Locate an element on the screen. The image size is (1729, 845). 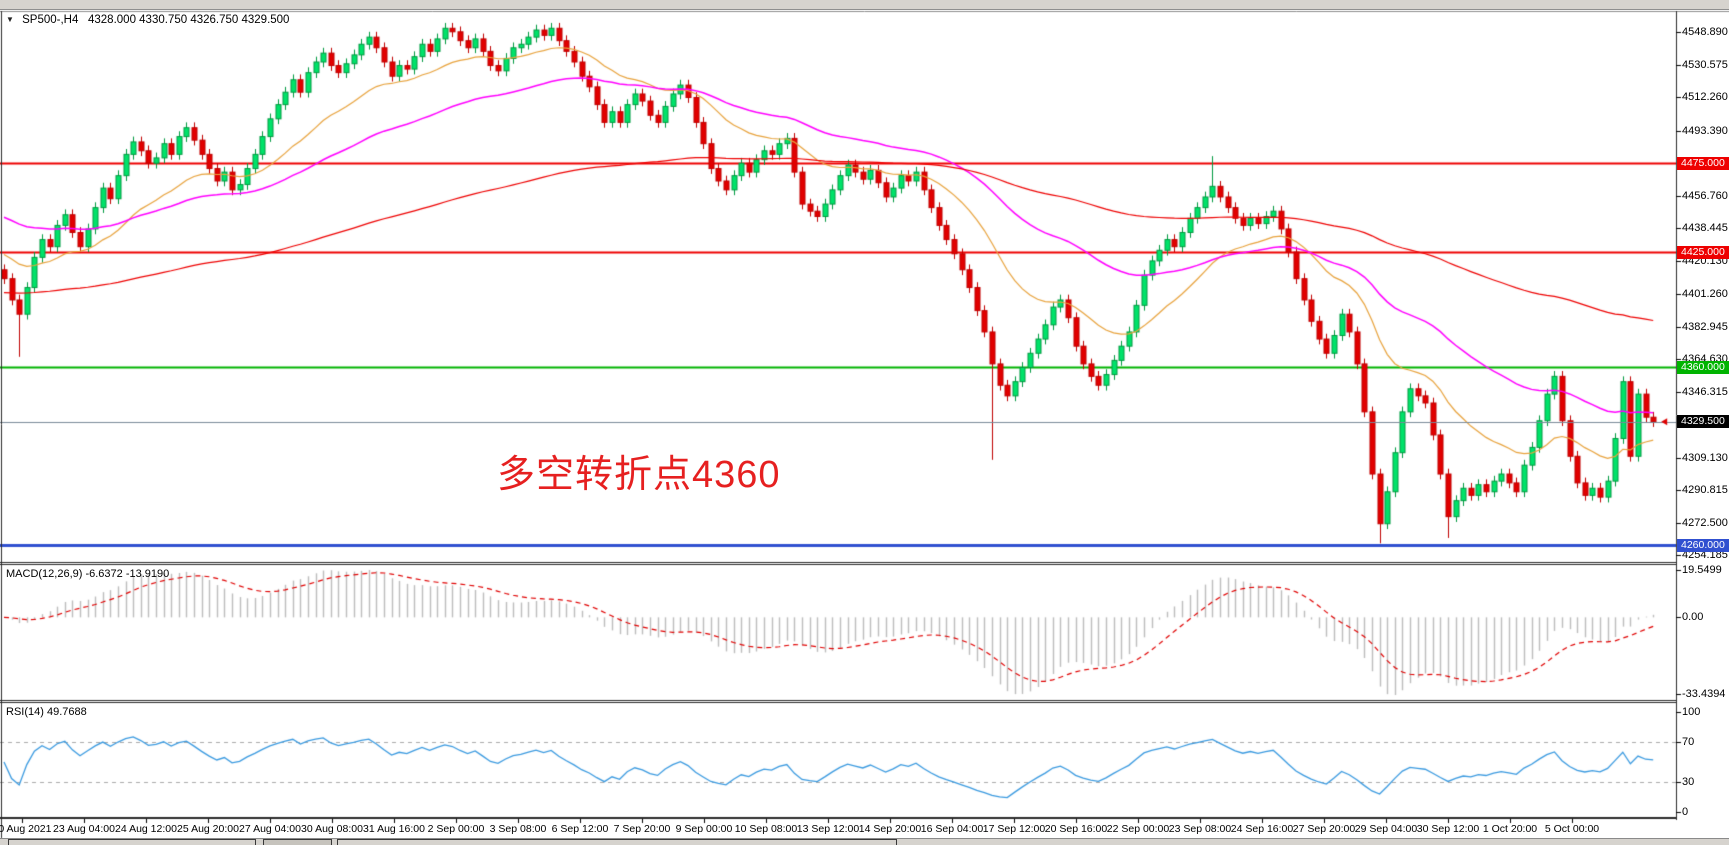
price-axis-tick: 4382.945 is located at coordinates (1705, 326).